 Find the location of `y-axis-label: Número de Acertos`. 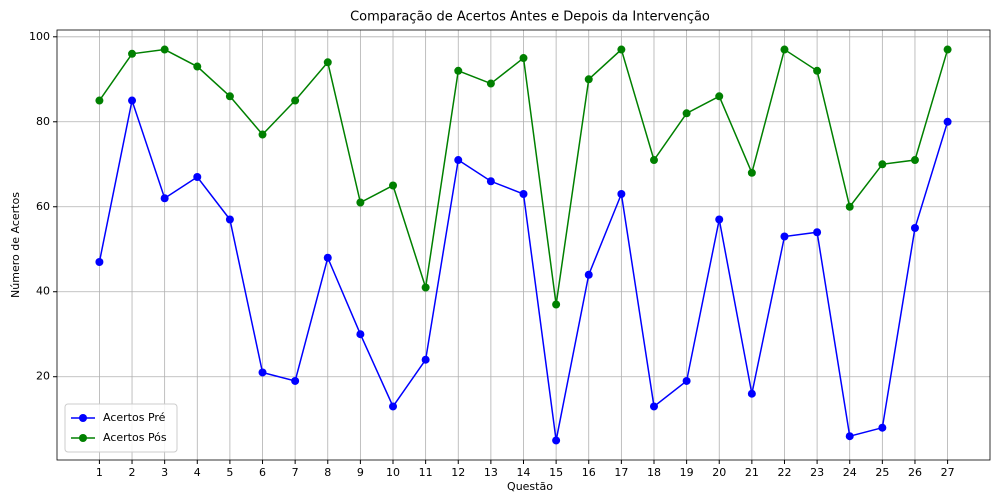

y-axis-label: Número de Acertos is located at coordinates (15, 245).